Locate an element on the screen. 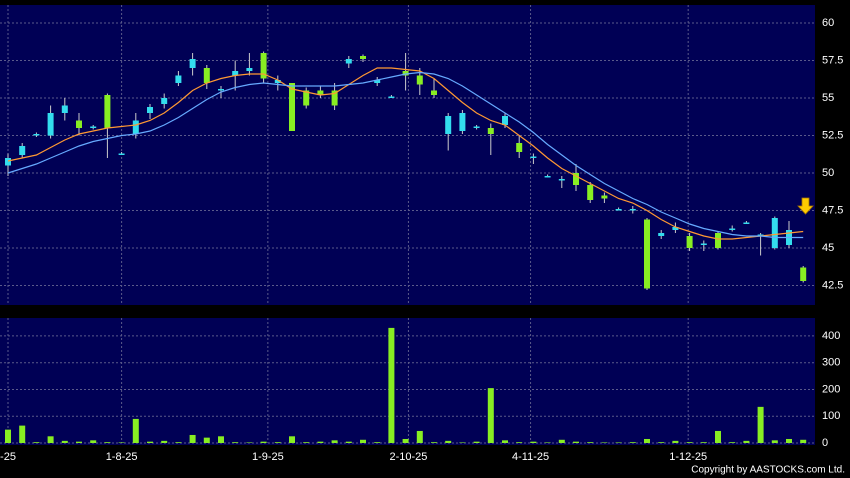 The image size is (850, 478). x-tick-label: 2-10-25 is located at coordinates (408, 457).